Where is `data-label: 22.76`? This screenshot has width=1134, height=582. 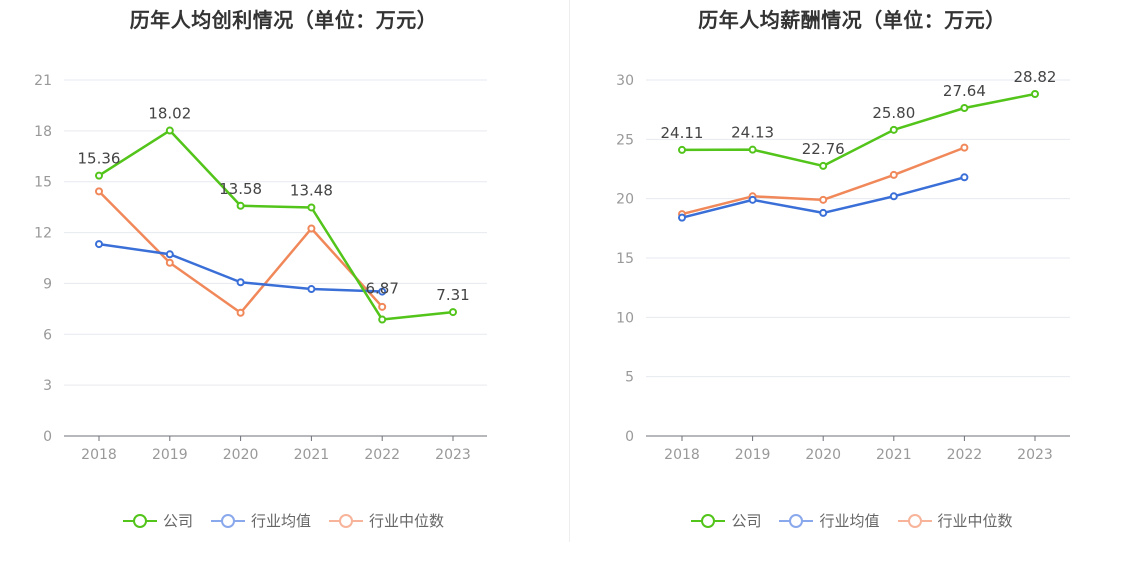
data-label: 22.76 is located at coordinates (823, 149).